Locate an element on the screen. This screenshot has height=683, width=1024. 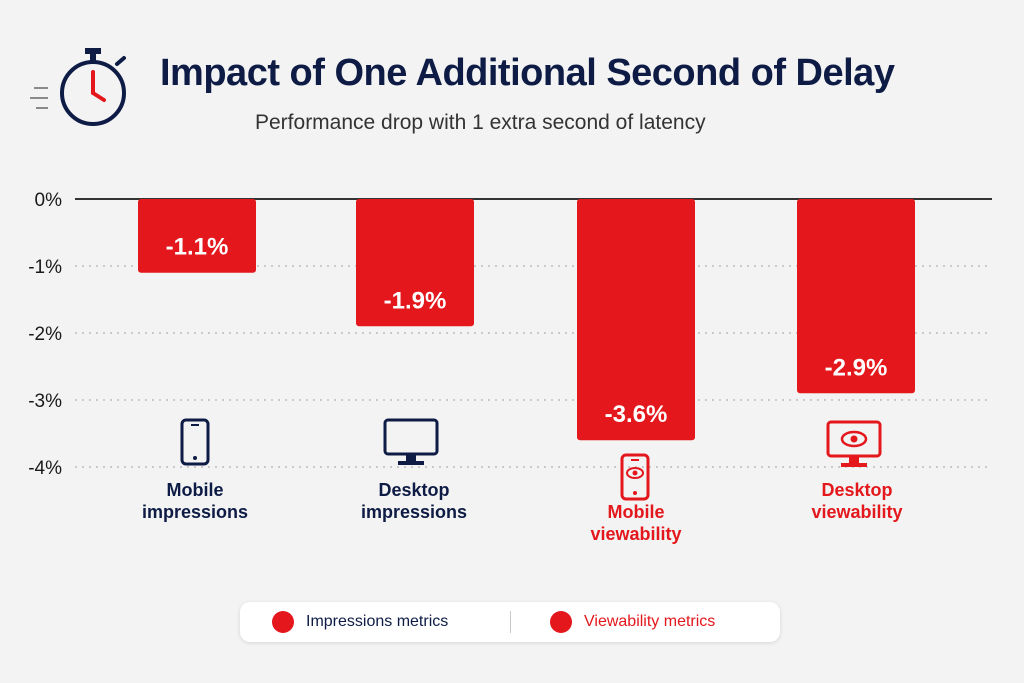
mobile-eye-icon is located at coordinates (635, 477).